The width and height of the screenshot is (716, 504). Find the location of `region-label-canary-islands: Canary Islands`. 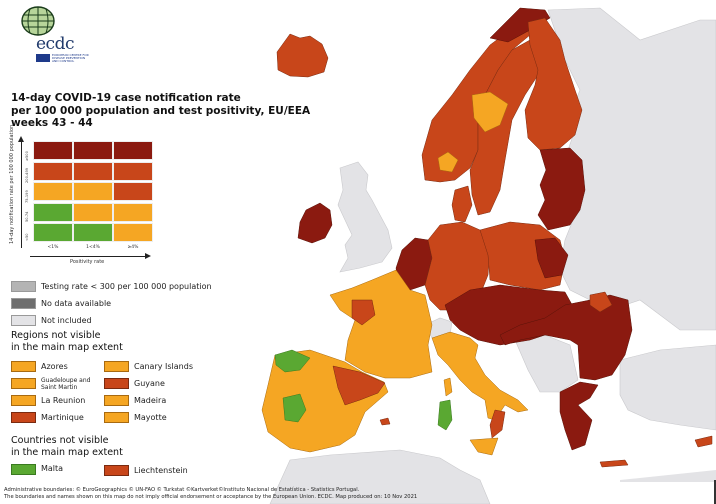

region-label-canary-islands: Canary Islands is located at coordinates (163, 366).